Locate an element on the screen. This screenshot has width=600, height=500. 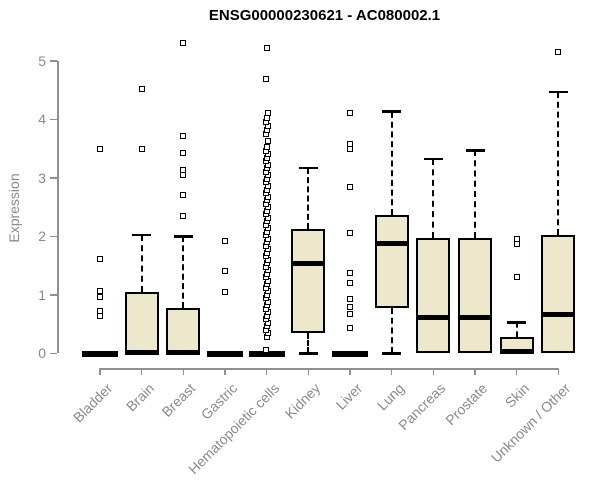
y-tick-label: 5 is located at coordinates (42, 60).